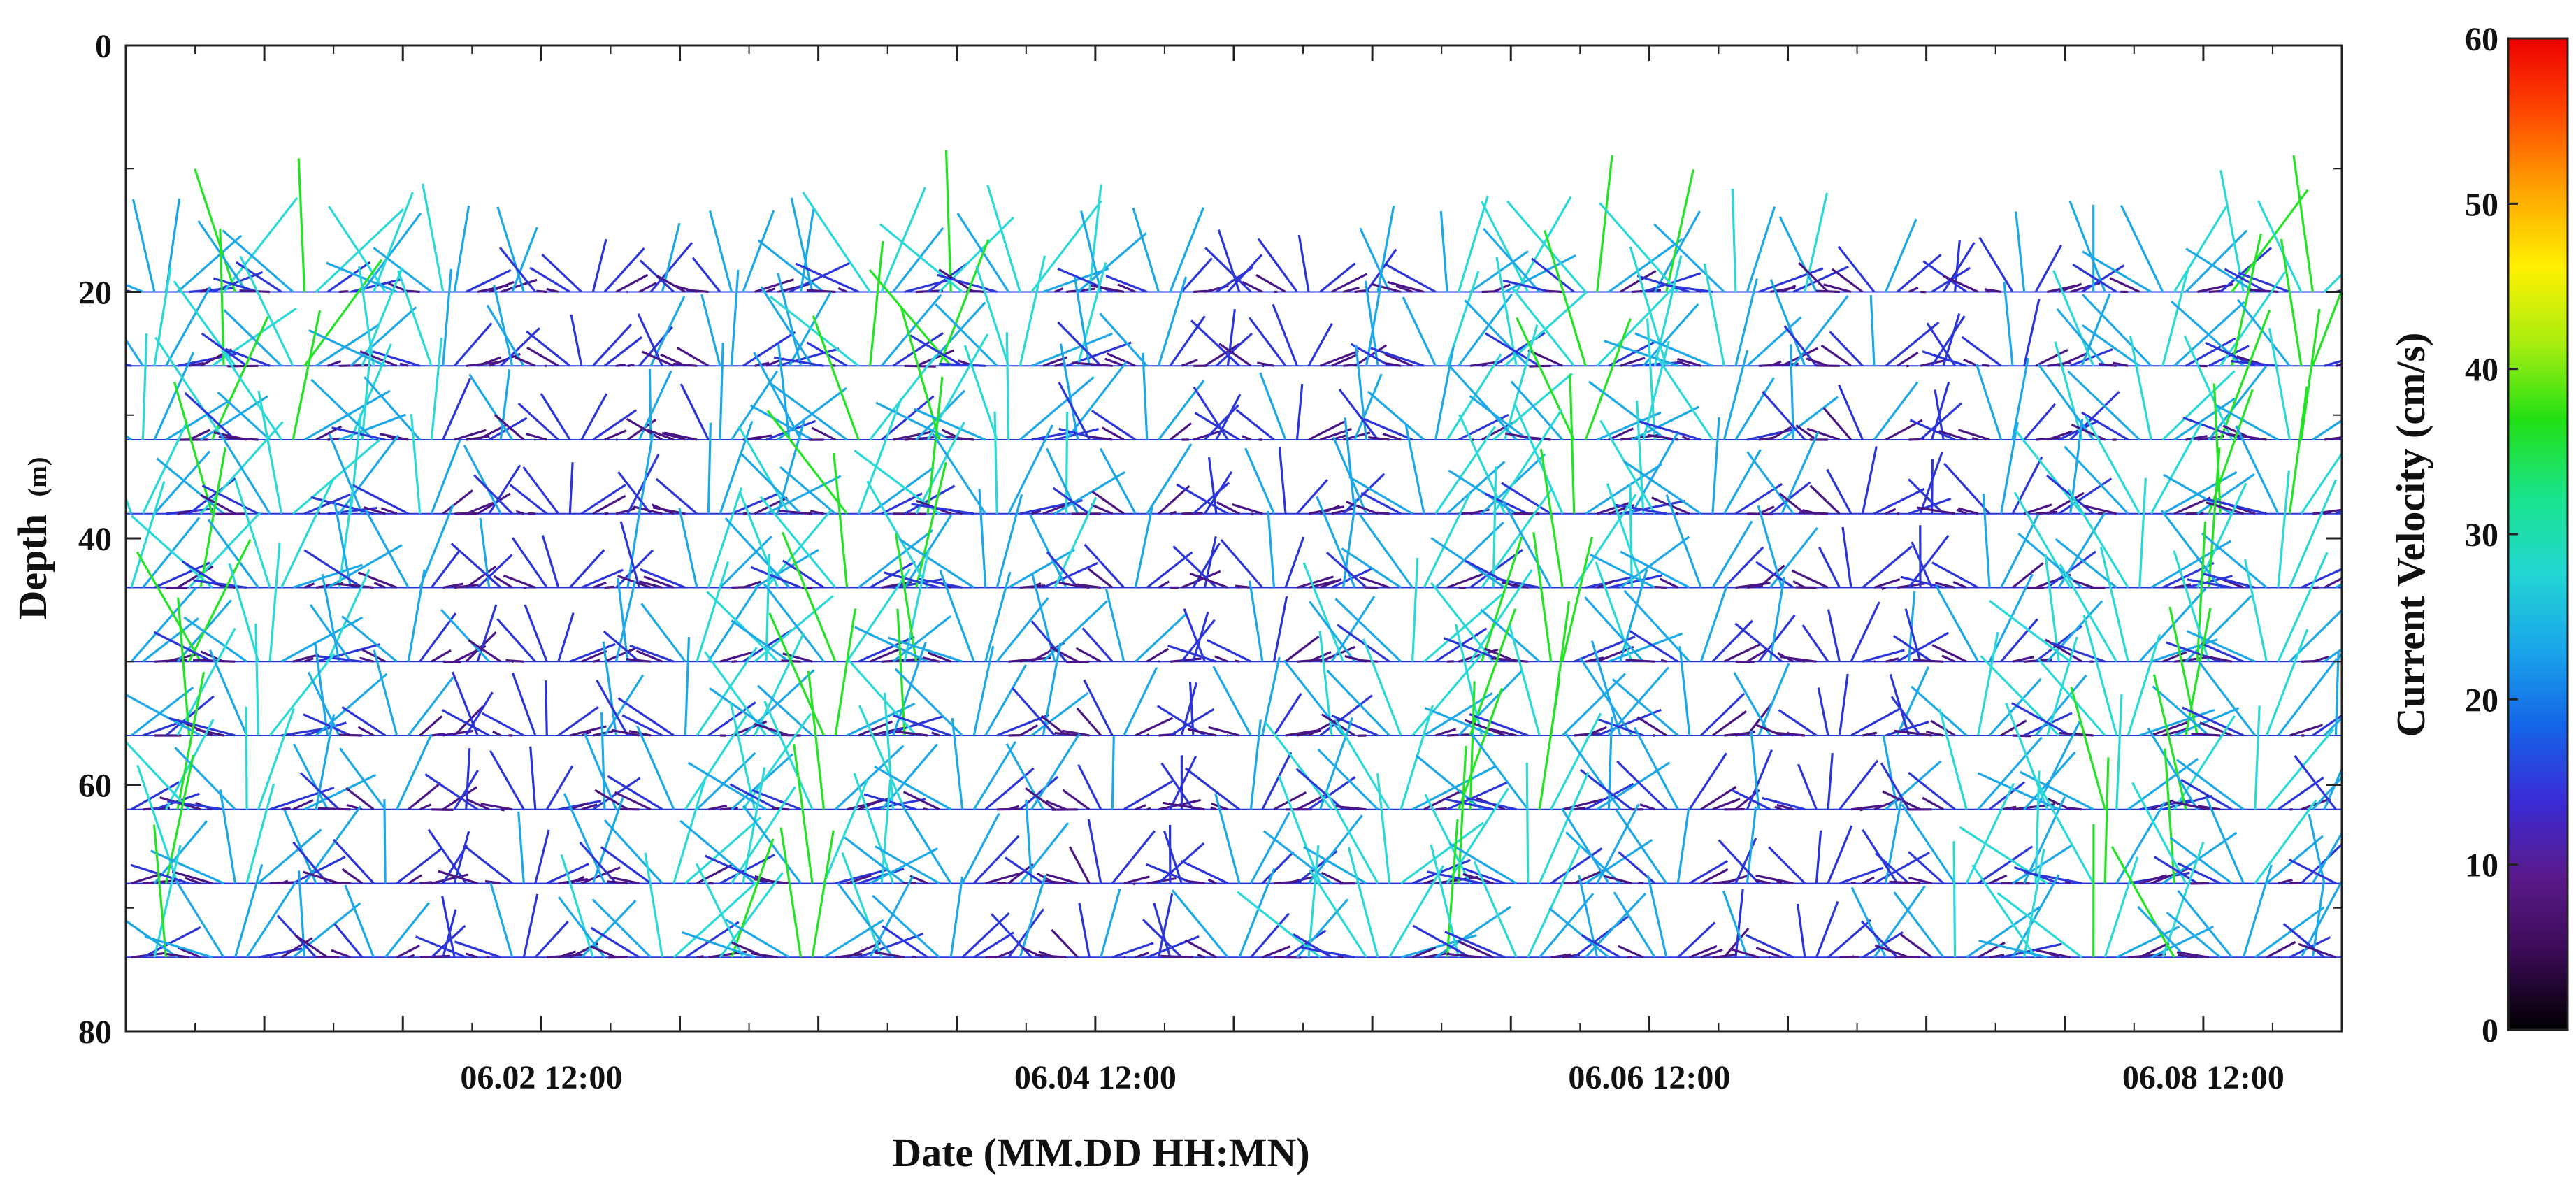 This screenshot has width=2576, height=1192. Describe the element at coordinates (2481, 865) in the screenshot. I see `colorbar-tick-label: 10` at that location.